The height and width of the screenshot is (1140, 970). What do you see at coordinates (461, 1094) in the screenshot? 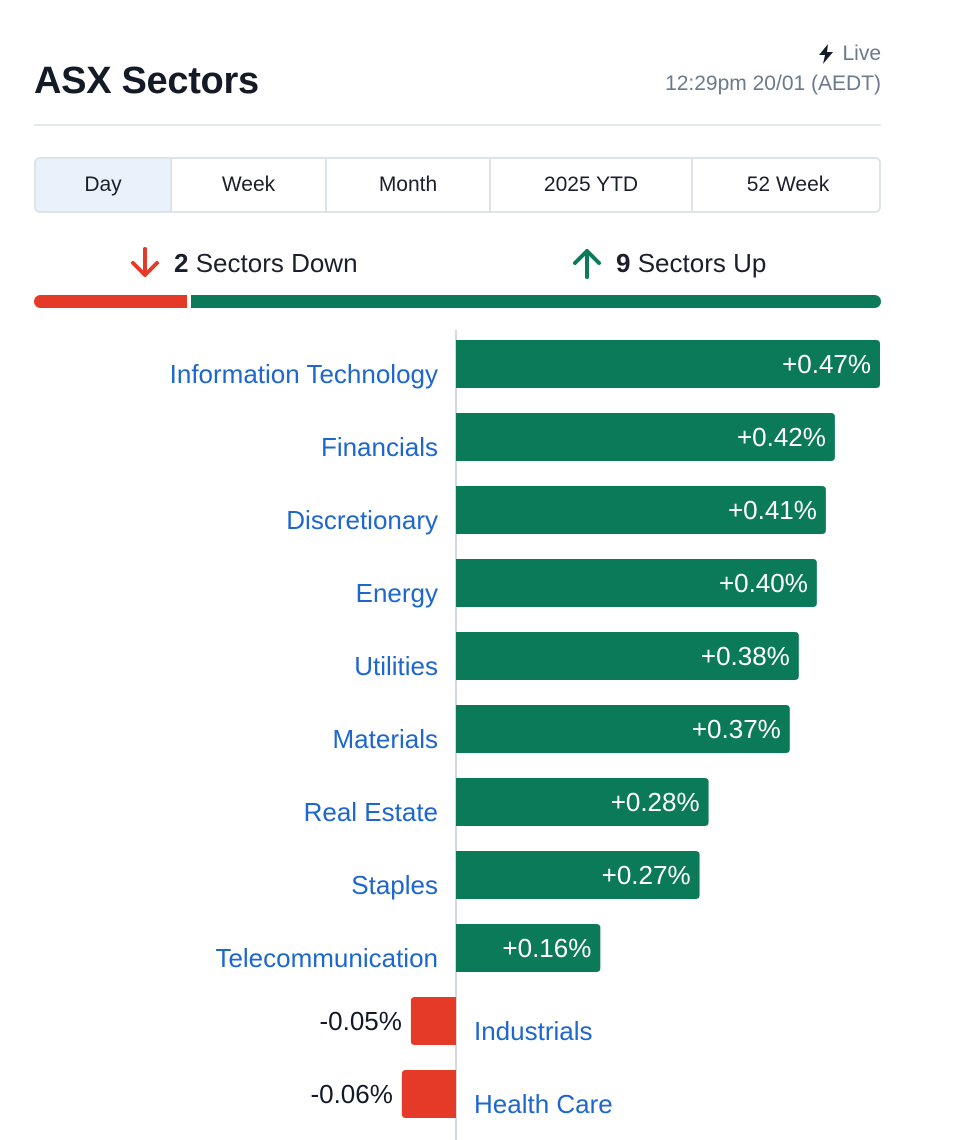
I see `sector-row-health-care: Health Care -0.06%` at bounding box center [461, 1094].